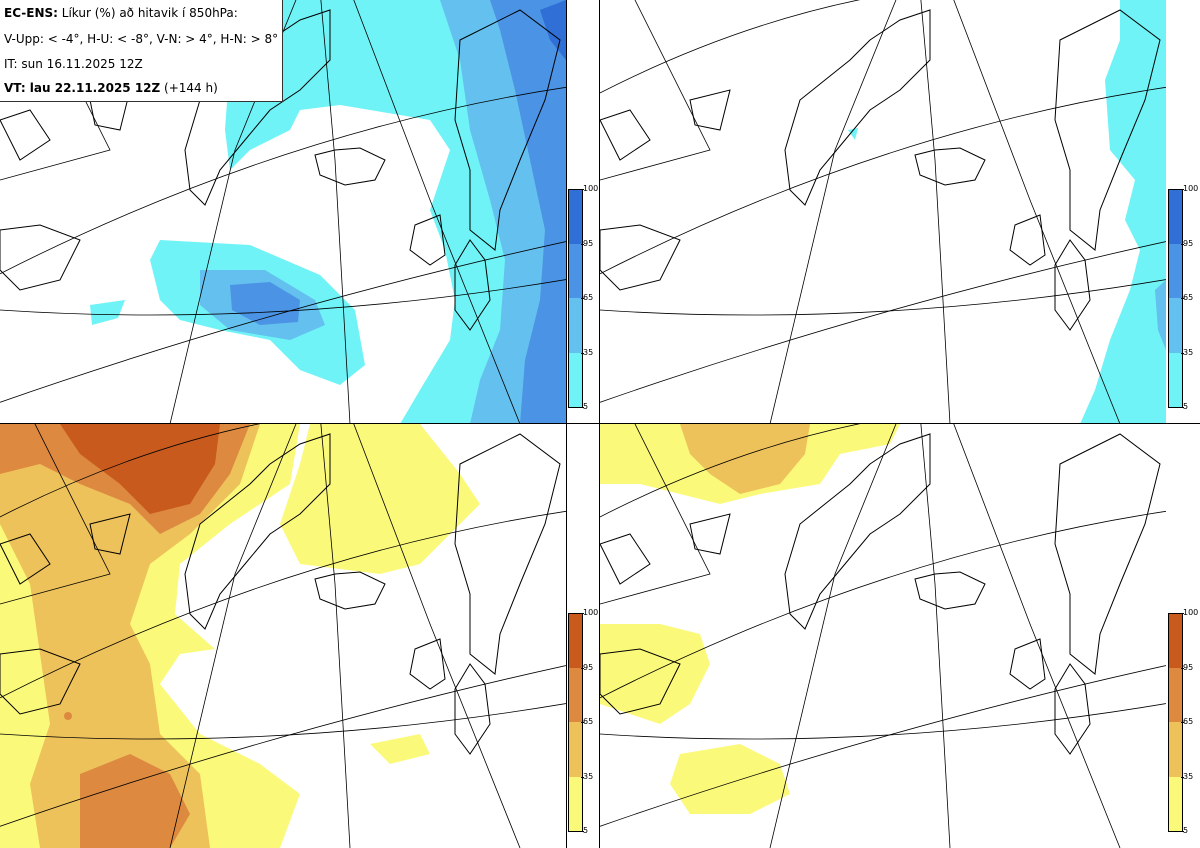 Image resolution: width=1200 pixels, height=848 pixels. What do you see at coordinates (73, 64) in the screenshot?
I see `init-time: IT: sun 16.11.2025 12Z` at bounding box center [73, 64].